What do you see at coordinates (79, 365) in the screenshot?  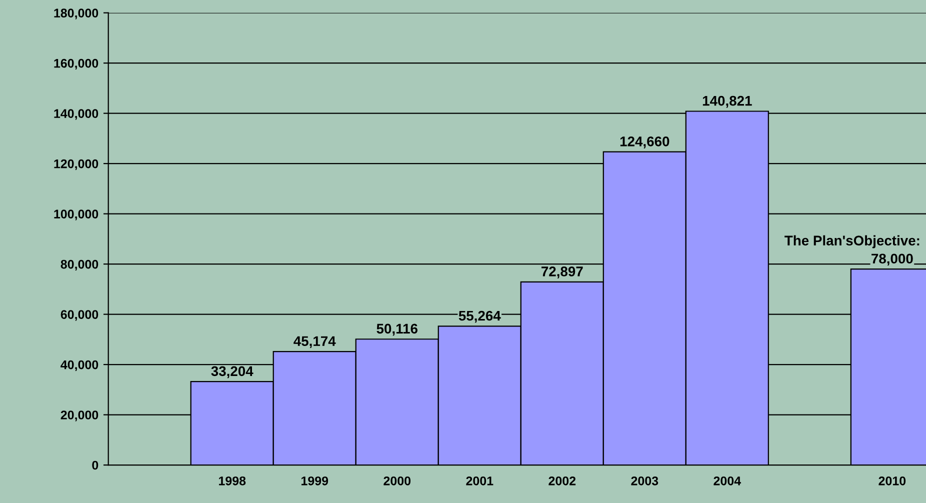 I see `y-tick-label: 40,000` at bounding box center [79, 365].